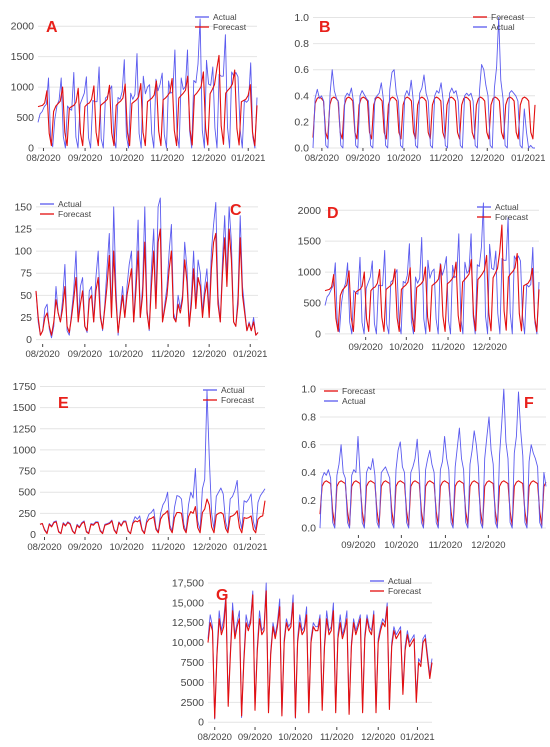 The height and width of the screenshot is (747, 550). I want to click on chart-d-xtick-label: 11/2020, so click(448, 347).